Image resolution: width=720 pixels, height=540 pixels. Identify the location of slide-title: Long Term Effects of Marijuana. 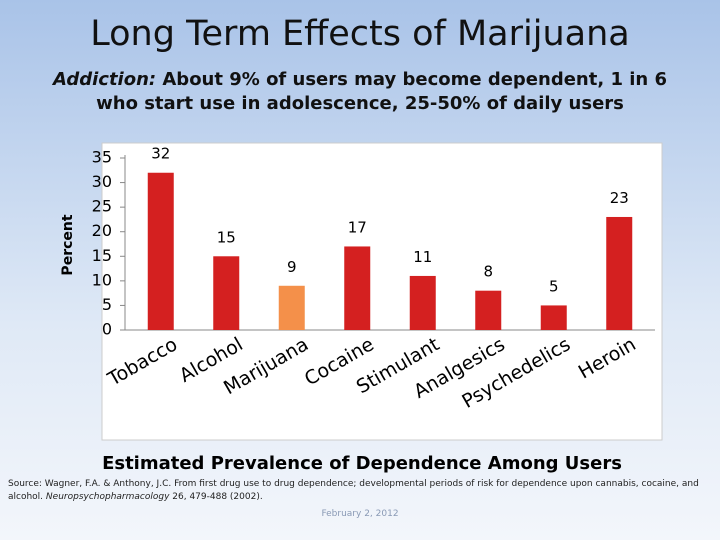
(360, 34).